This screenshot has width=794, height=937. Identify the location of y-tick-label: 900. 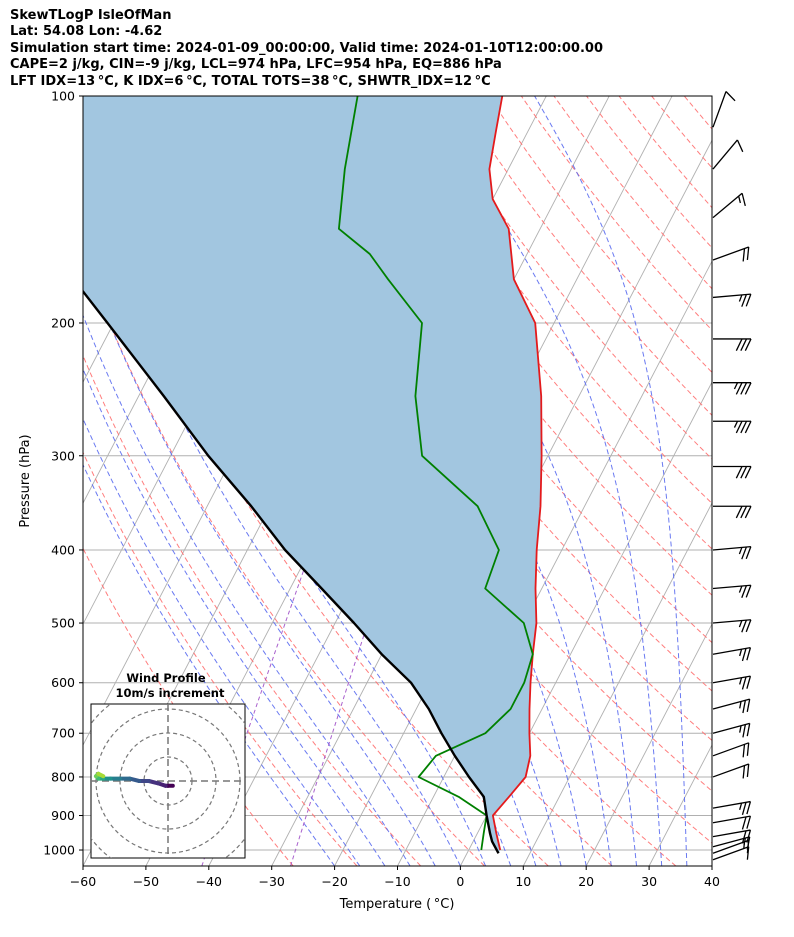
(63, 815).